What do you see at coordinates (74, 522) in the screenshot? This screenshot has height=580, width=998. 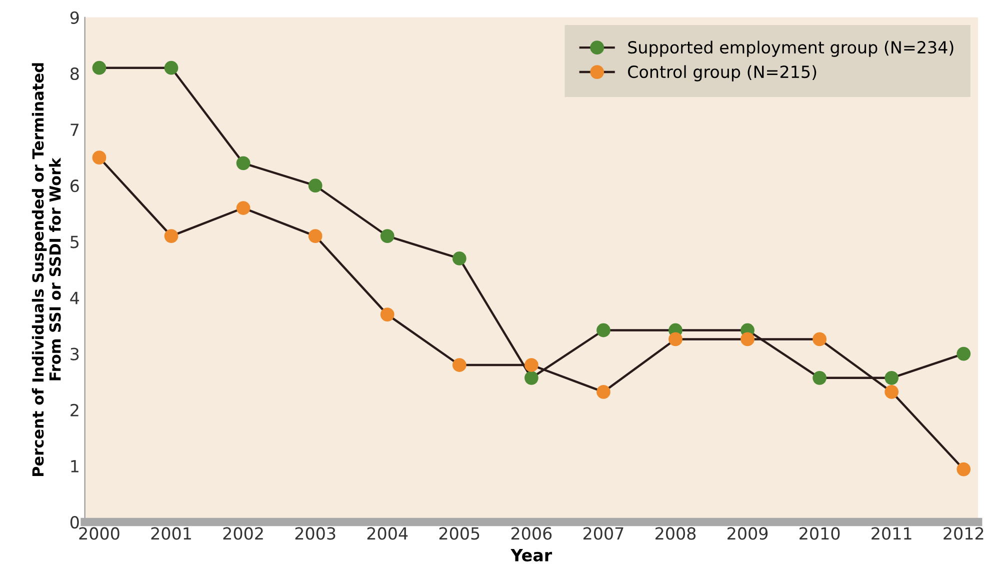 I see `y-tick-label: 0` at bounding box center [74, 522].